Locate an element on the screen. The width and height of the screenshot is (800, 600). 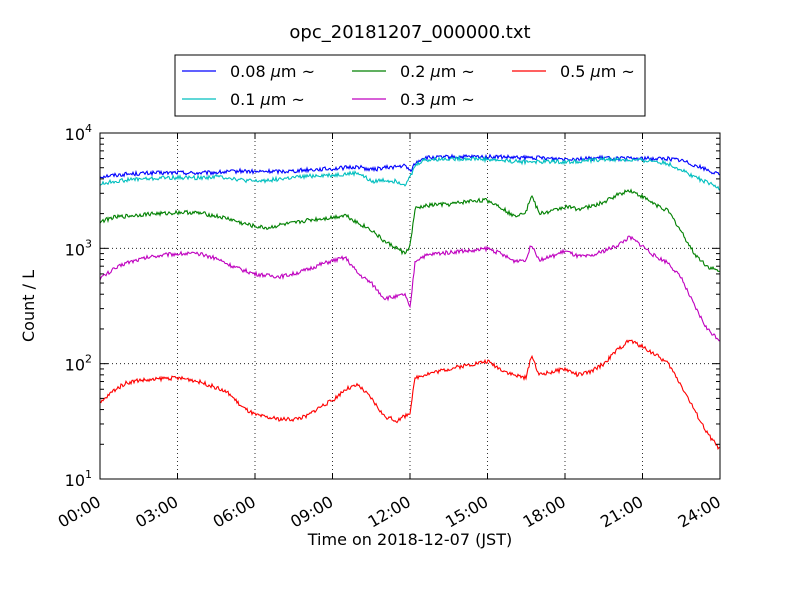
y-tick-exponent: 2 is located at coordinates (88, 359).